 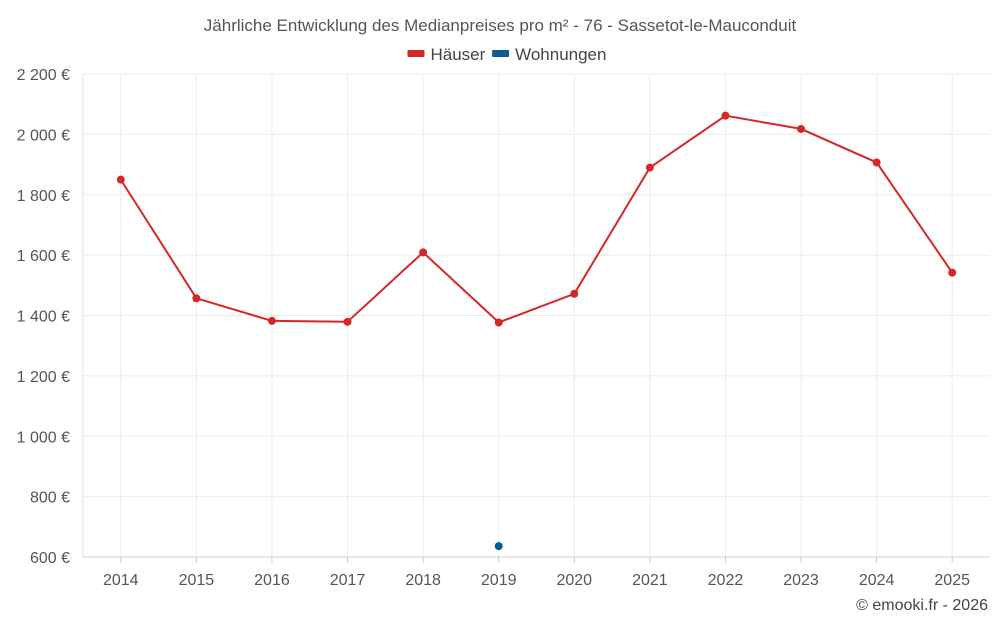 I want to click on y-tick-label: 2 200 €, so click(x=43, y=75).